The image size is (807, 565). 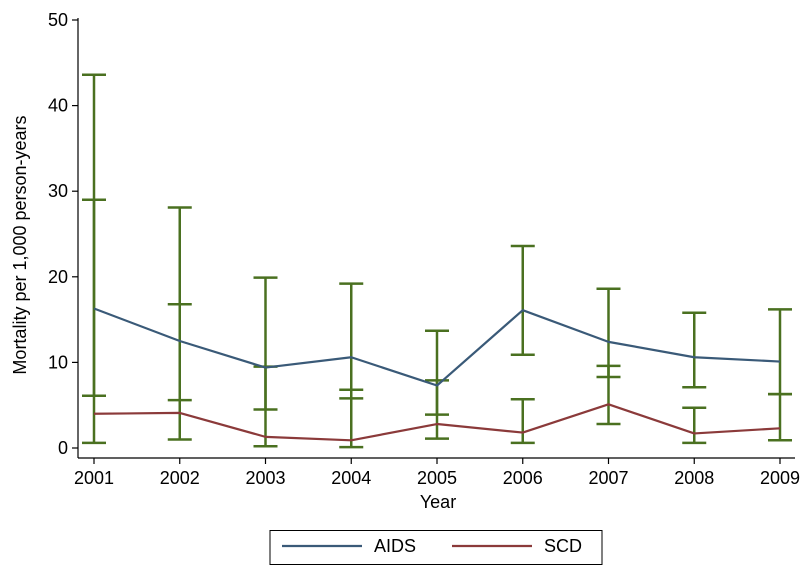 I want to click on y-tick-label: 30, so click(x=58, y=191).